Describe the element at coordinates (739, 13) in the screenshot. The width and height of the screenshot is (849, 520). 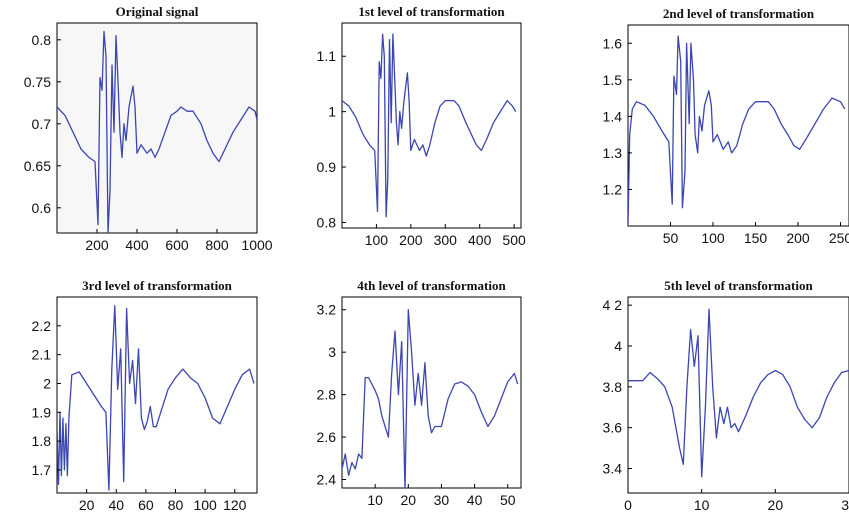
I see `chart-title: 2nd level of transformation` at that location.